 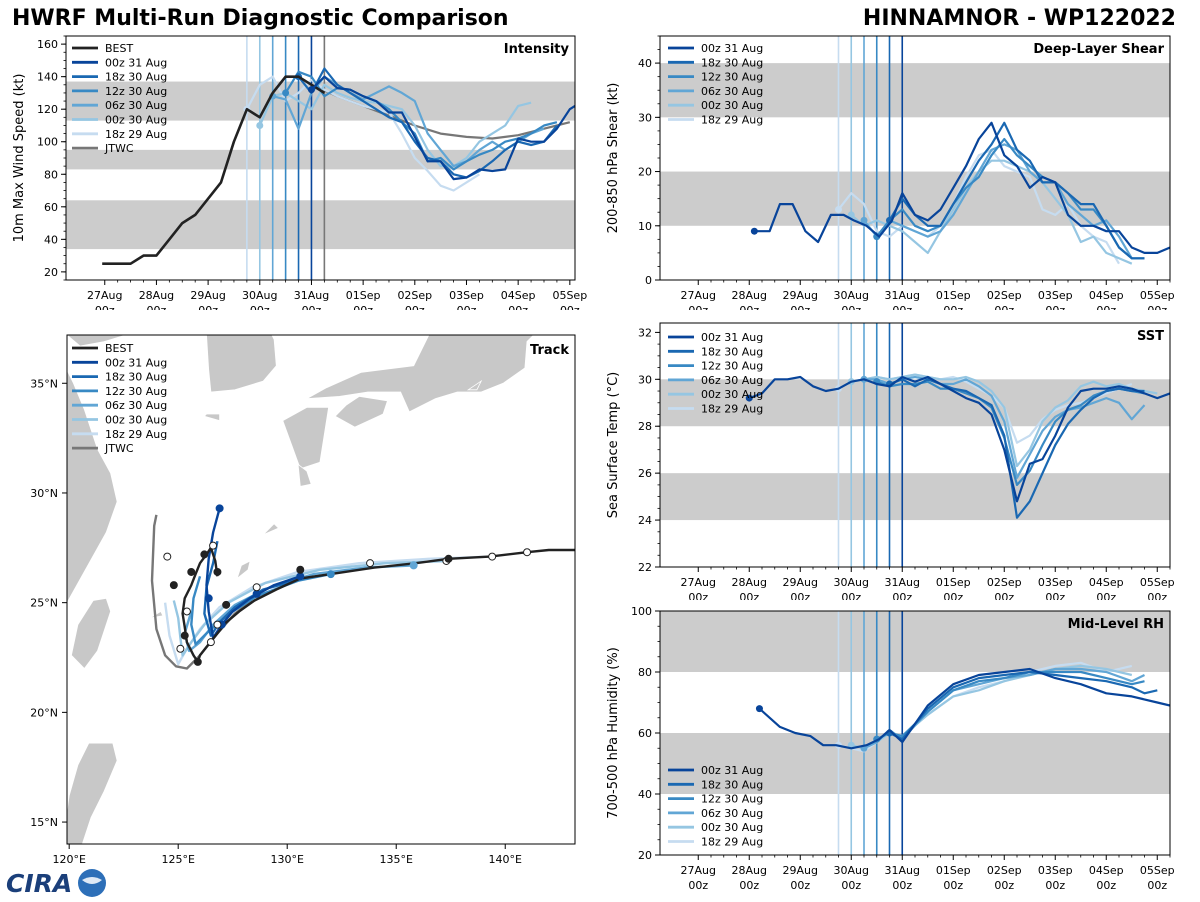 What do you see at coordinates (395, 859) in the screenshot?
I see `lon-tick-label: 135°E` at bounding box center [395, 859].